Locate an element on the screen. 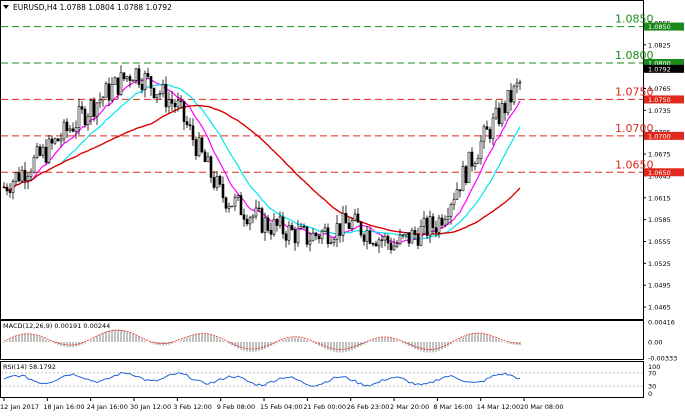  triangle-down-icon is located at coordinates (6, 7).